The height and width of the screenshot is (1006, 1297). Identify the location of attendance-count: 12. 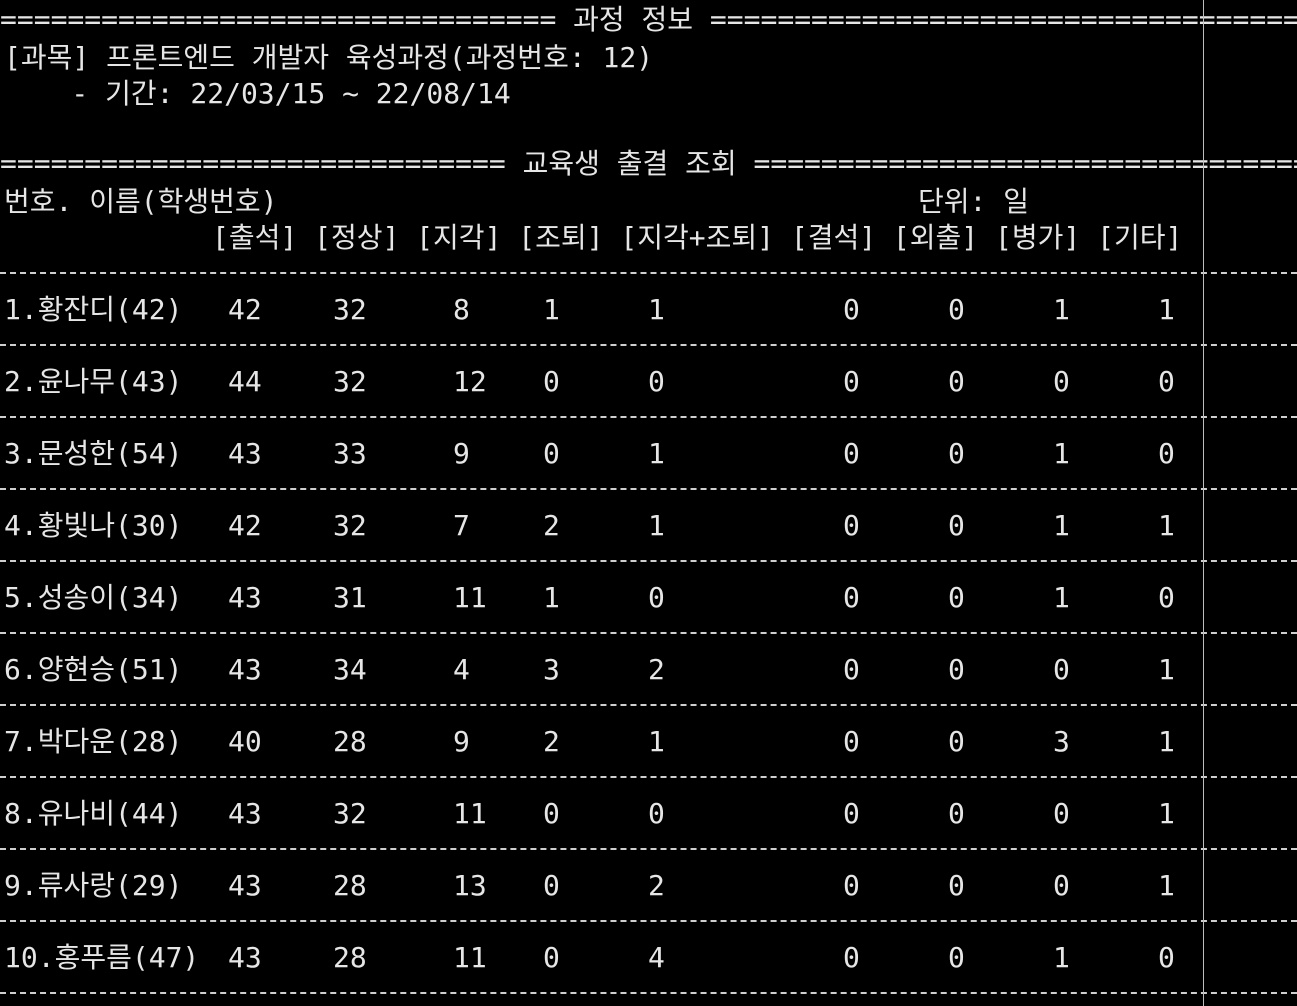
(470, 381).